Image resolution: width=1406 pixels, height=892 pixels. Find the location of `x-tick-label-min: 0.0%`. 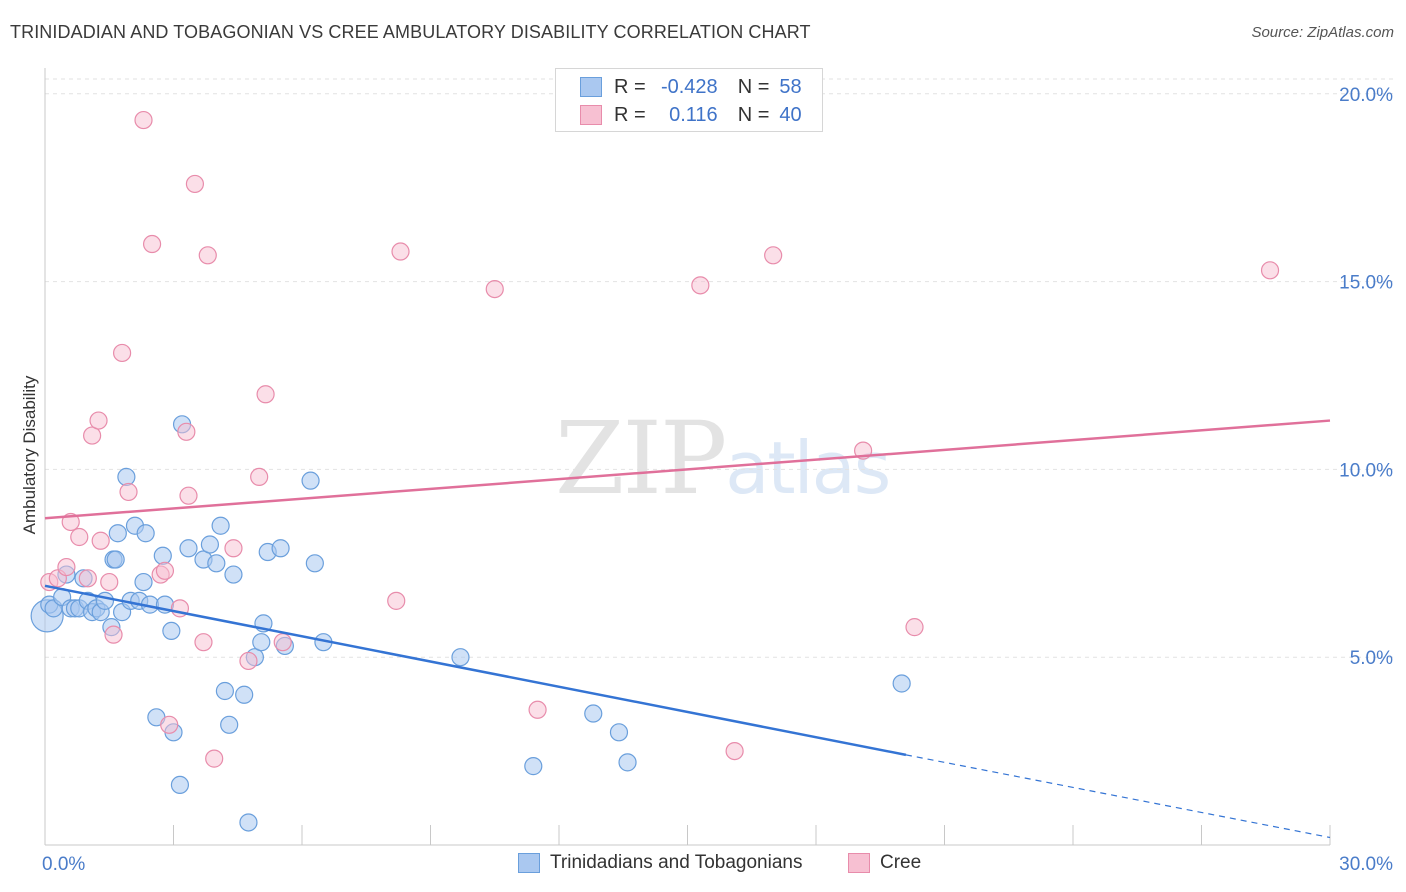

x-tick-label-min: 0.0% is located at coordinates (63, 864).